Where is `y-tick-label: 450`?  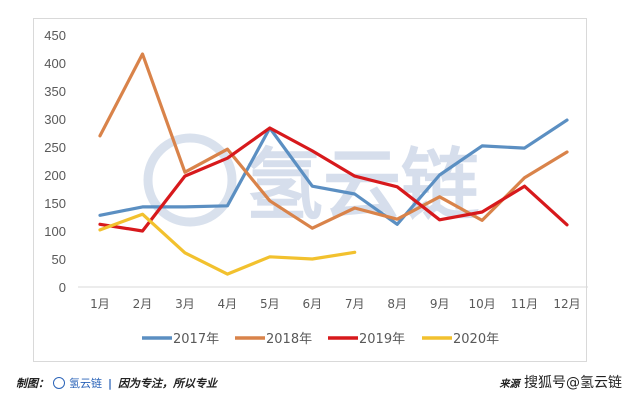
y-tick-label: 450 is located at coordinates (55, 35).